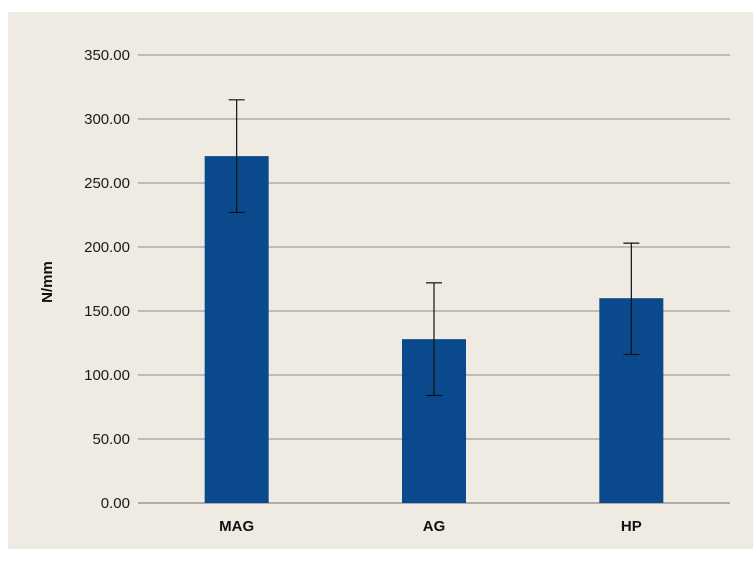 The width and height of the screenshot is (753, 562). What do you see at coordinates (107, 375) in the screenshot?
I see `y-tick-label: 100.00` at bounding box center [107, 375].